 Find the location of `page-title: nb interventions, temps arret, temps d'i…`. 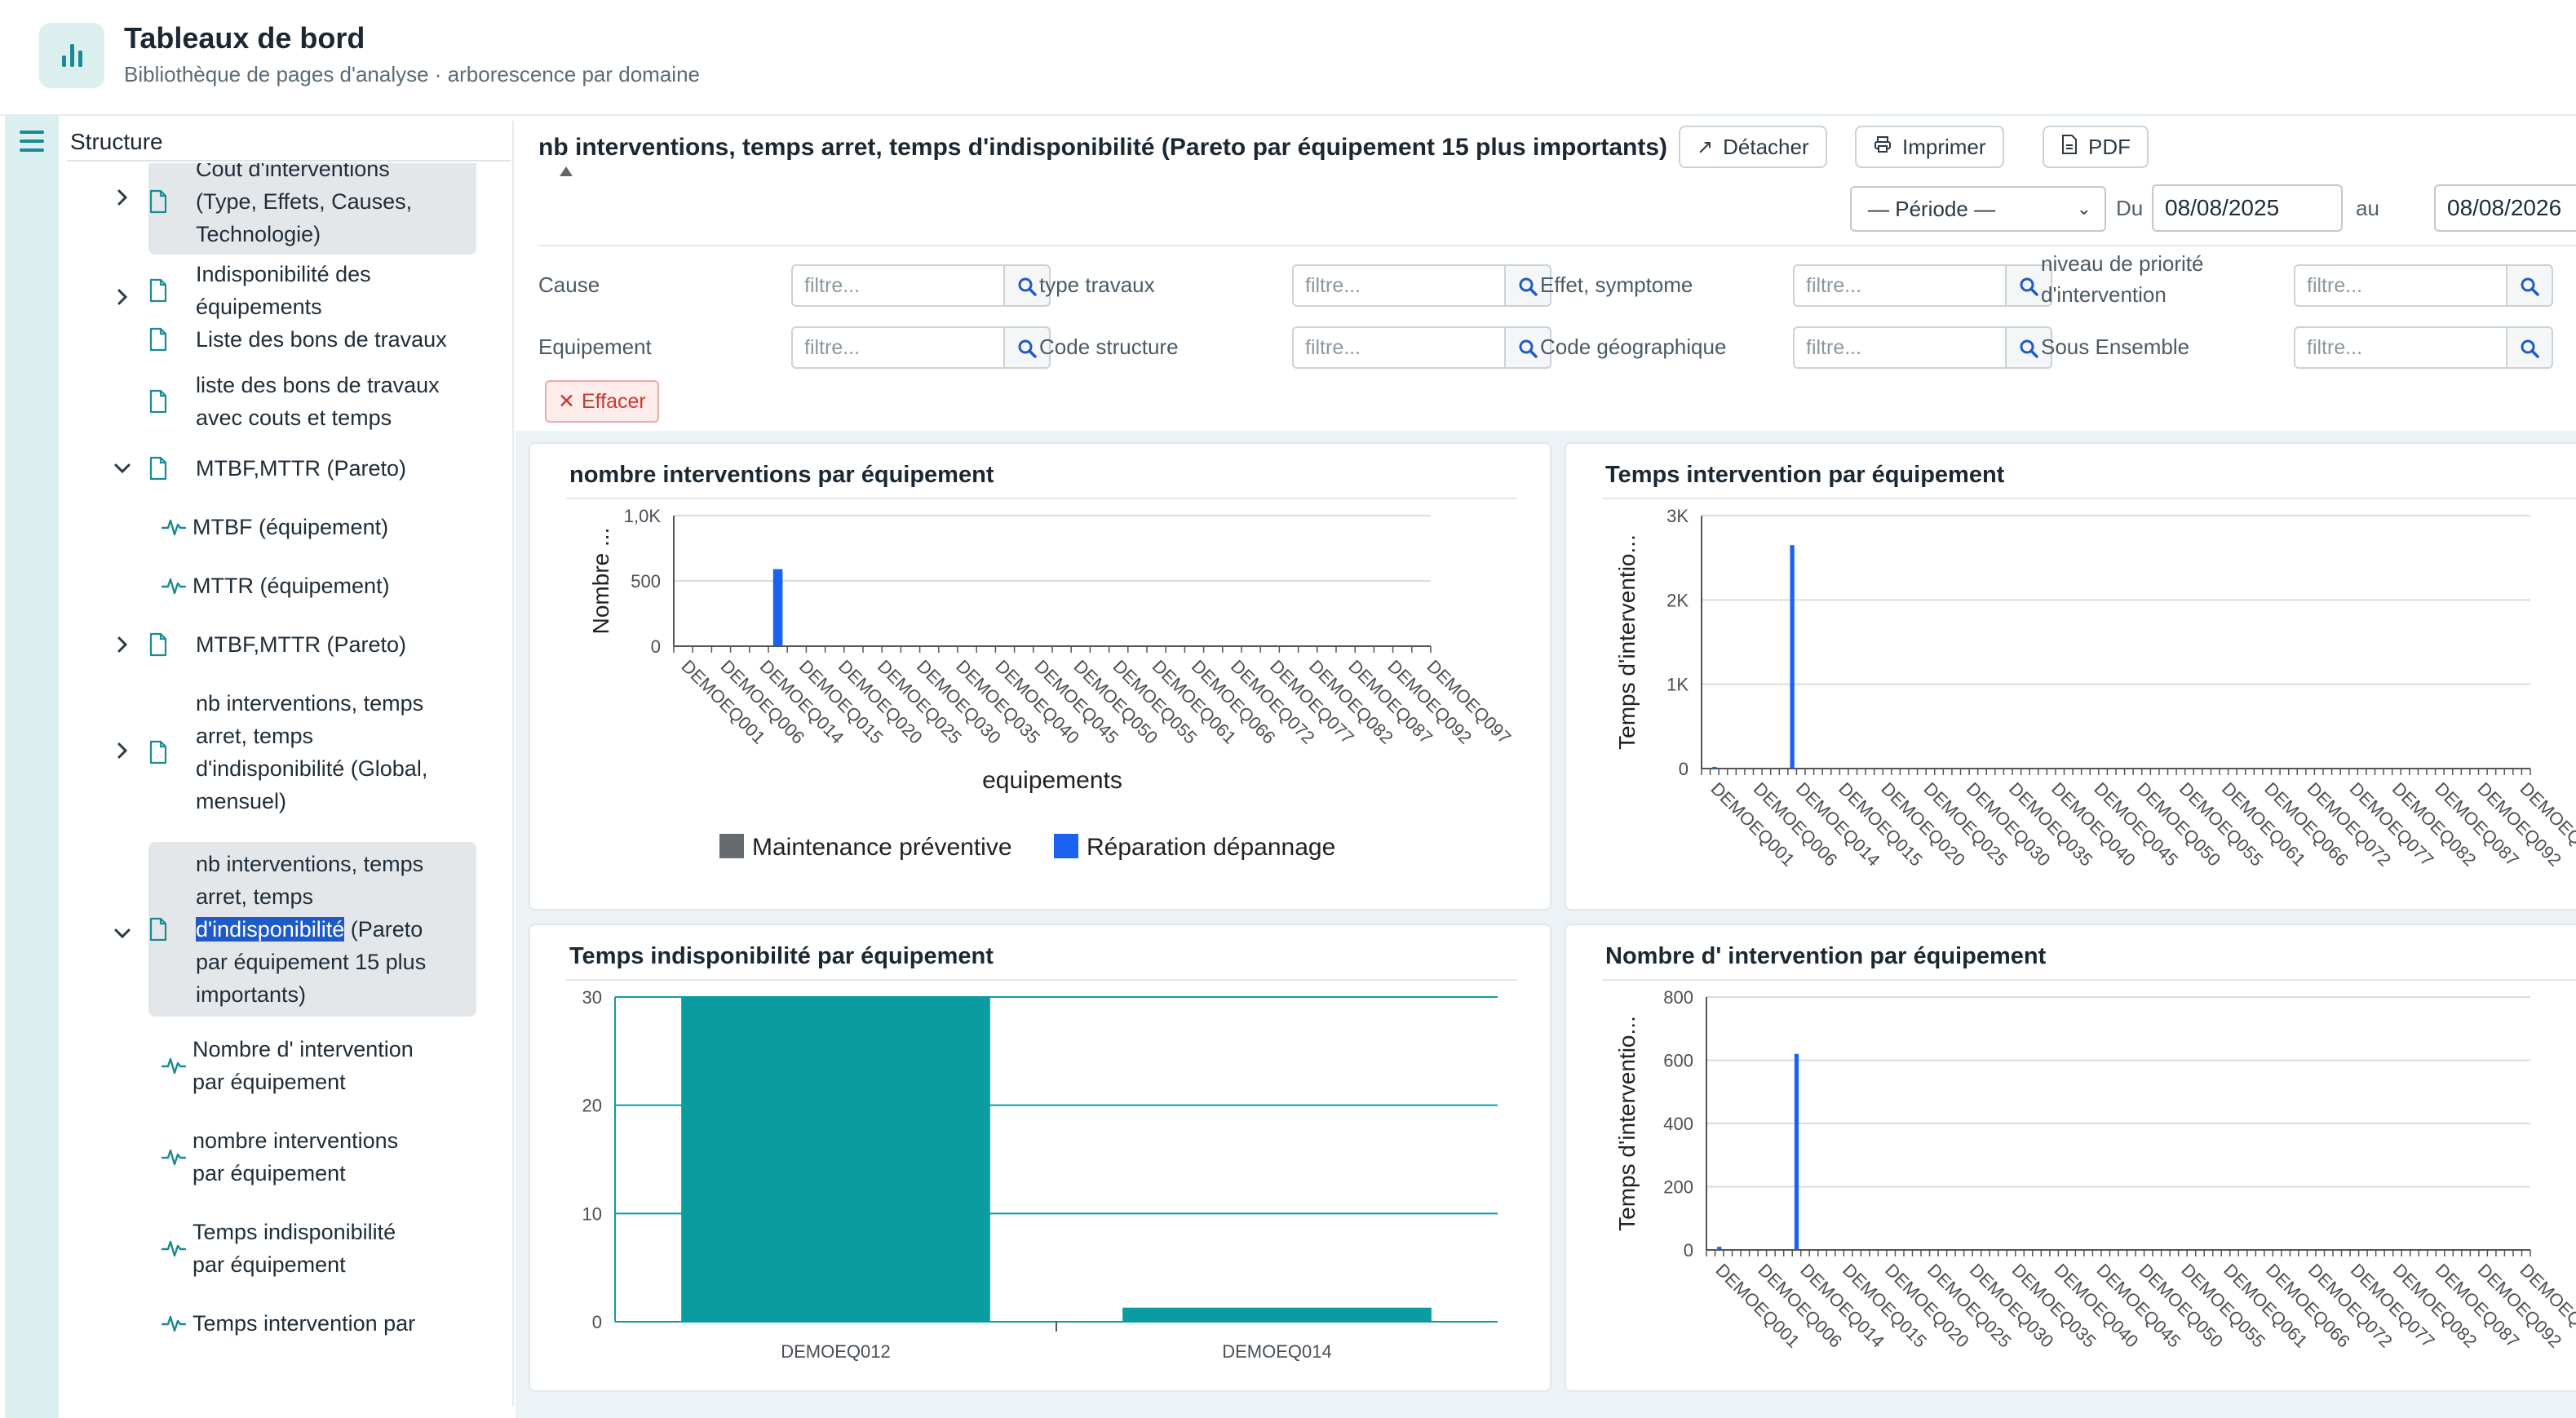

page-title: nb interventions, temps arret, temps d'i… is located at coordinates (1103, 148).